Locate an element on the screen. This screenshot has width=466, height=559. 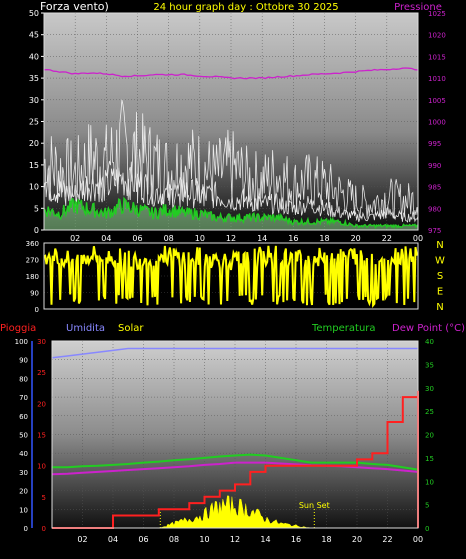
humidity-tick-label: 30 is located at coordinates (23, 473).